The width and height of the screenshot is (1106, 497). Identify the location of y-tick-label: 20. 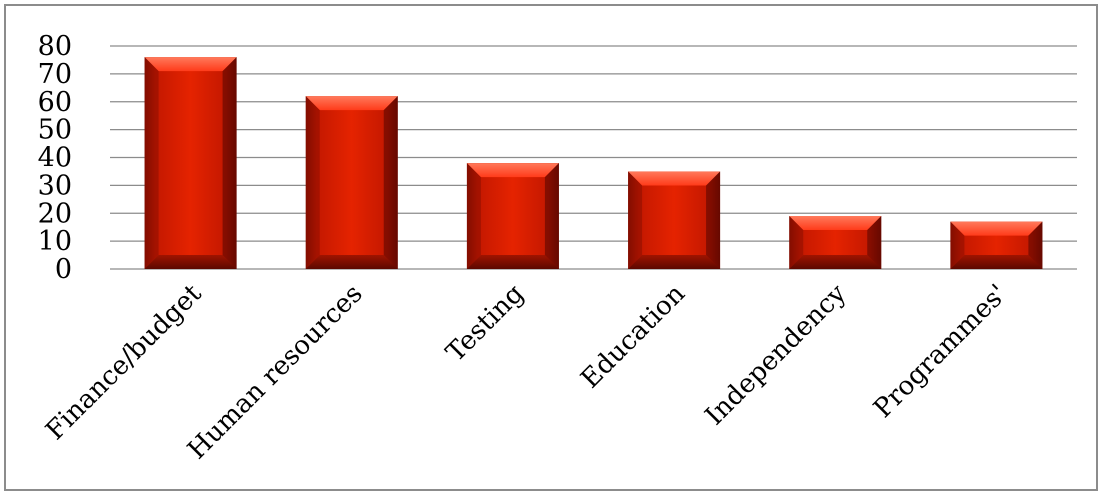
(55, 213).